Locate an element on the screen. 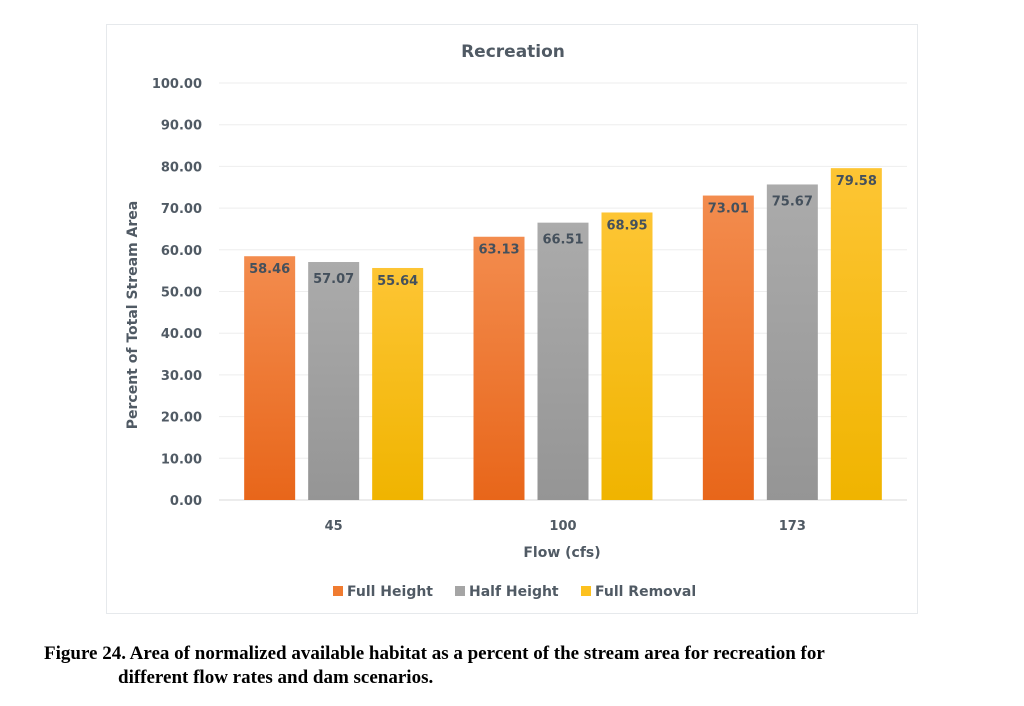  y-tick-label: 30.00 is located at coordinates (181, 376).